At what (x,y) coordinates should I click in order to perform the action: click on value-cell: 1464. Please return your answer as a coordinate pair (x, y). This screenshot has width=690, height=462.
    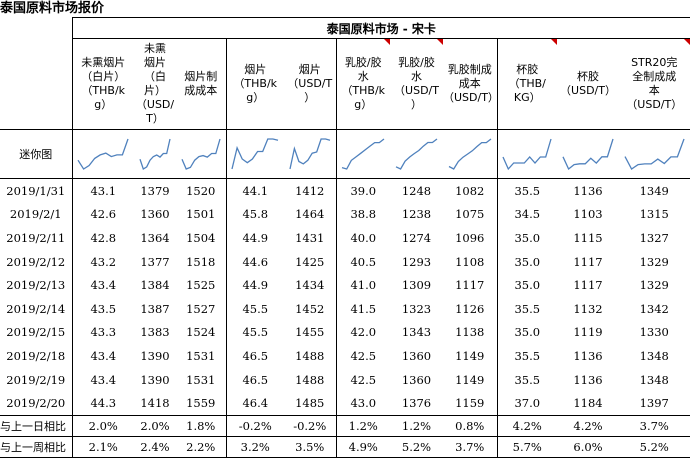
    Looking at the image, I should click on (310, 214).